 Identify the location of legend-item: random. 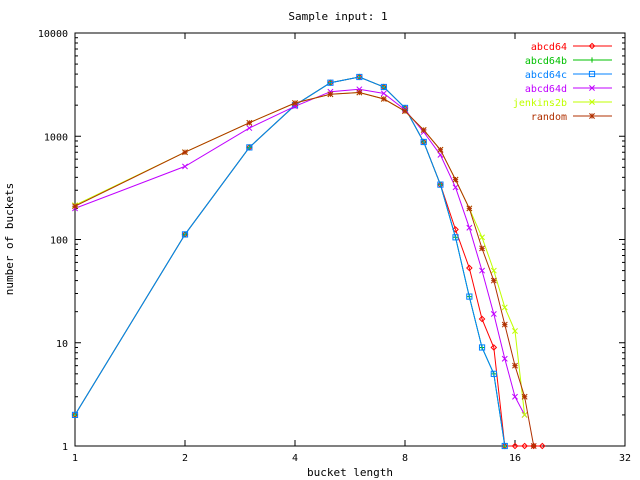
(571, 117).